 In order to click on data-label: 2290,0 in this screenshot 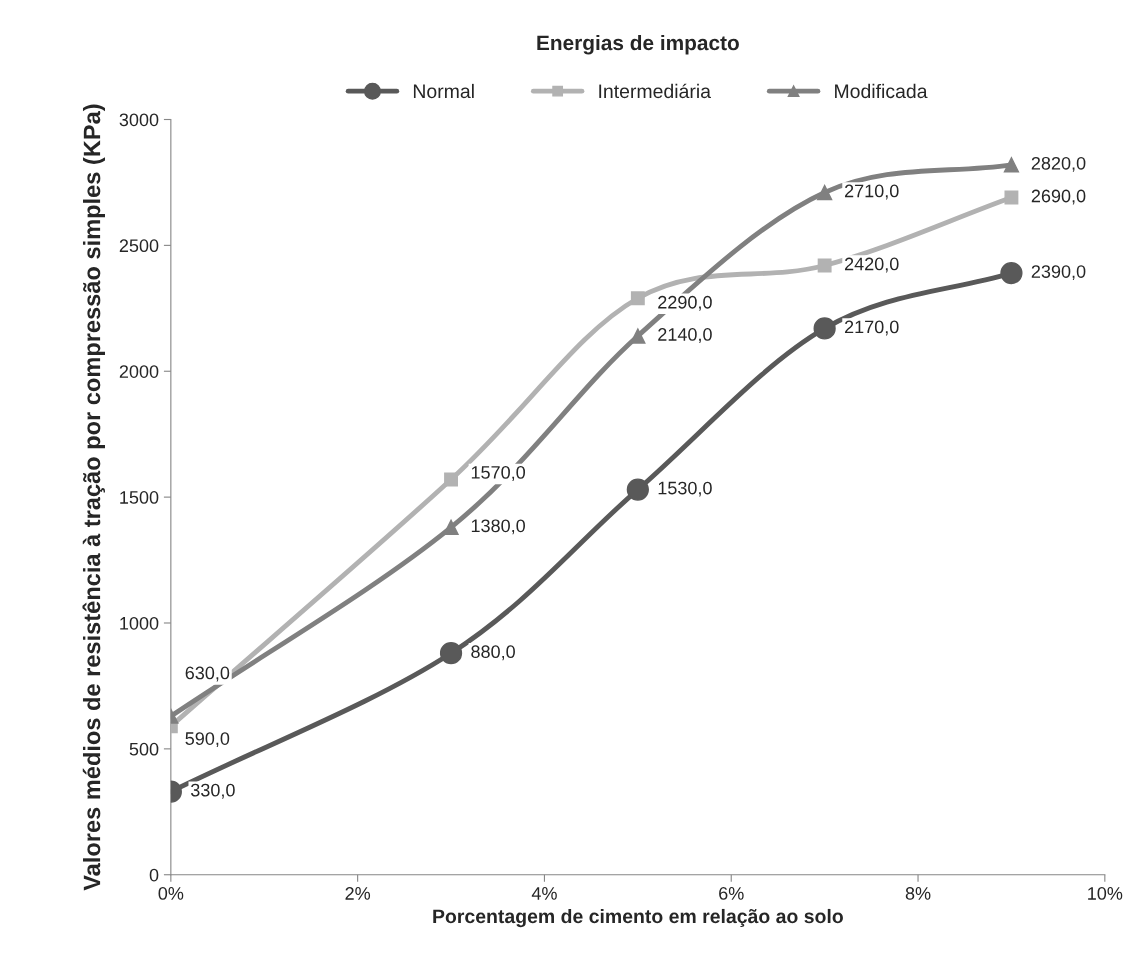, I will do `click(685, 303)`.